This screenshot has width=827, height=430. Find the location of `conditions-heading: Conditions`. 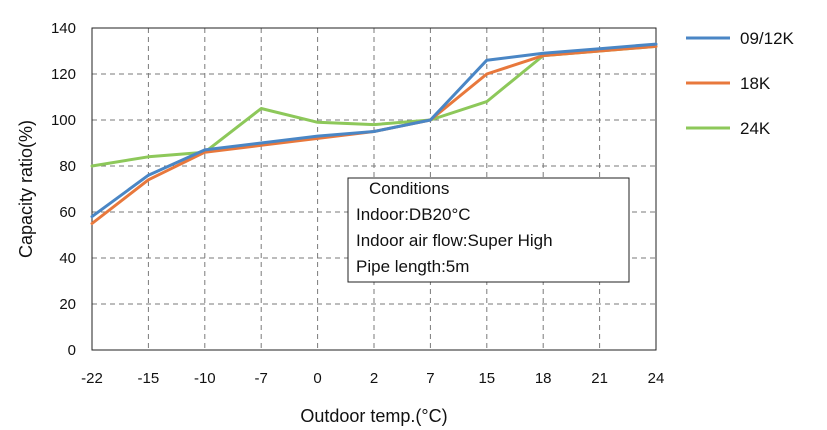

conditions-heading: Conditions is located at coordinates (409, 188).